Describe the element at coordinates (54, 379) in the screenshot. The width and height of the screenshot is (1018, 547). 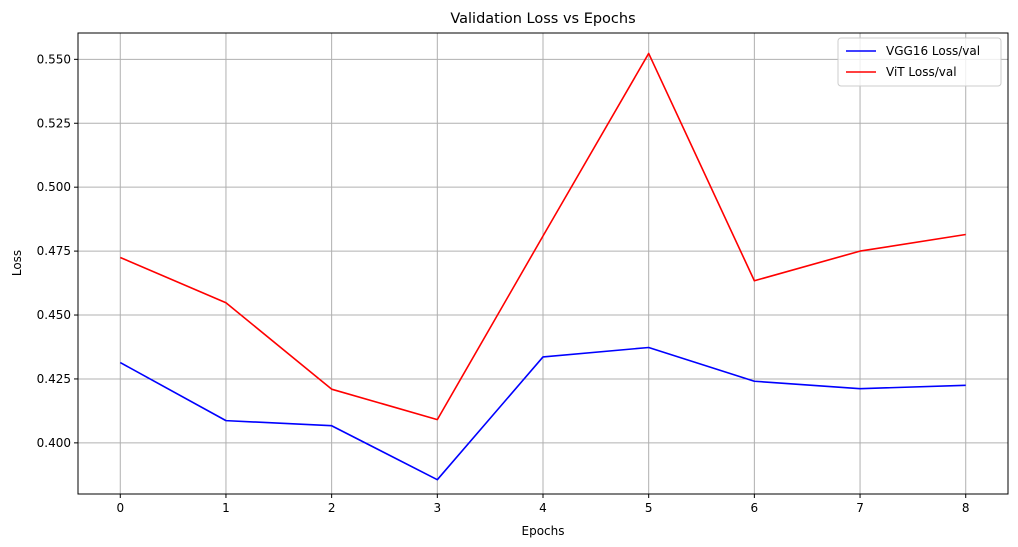
I see `y-tick-label: 0.425` at that location.